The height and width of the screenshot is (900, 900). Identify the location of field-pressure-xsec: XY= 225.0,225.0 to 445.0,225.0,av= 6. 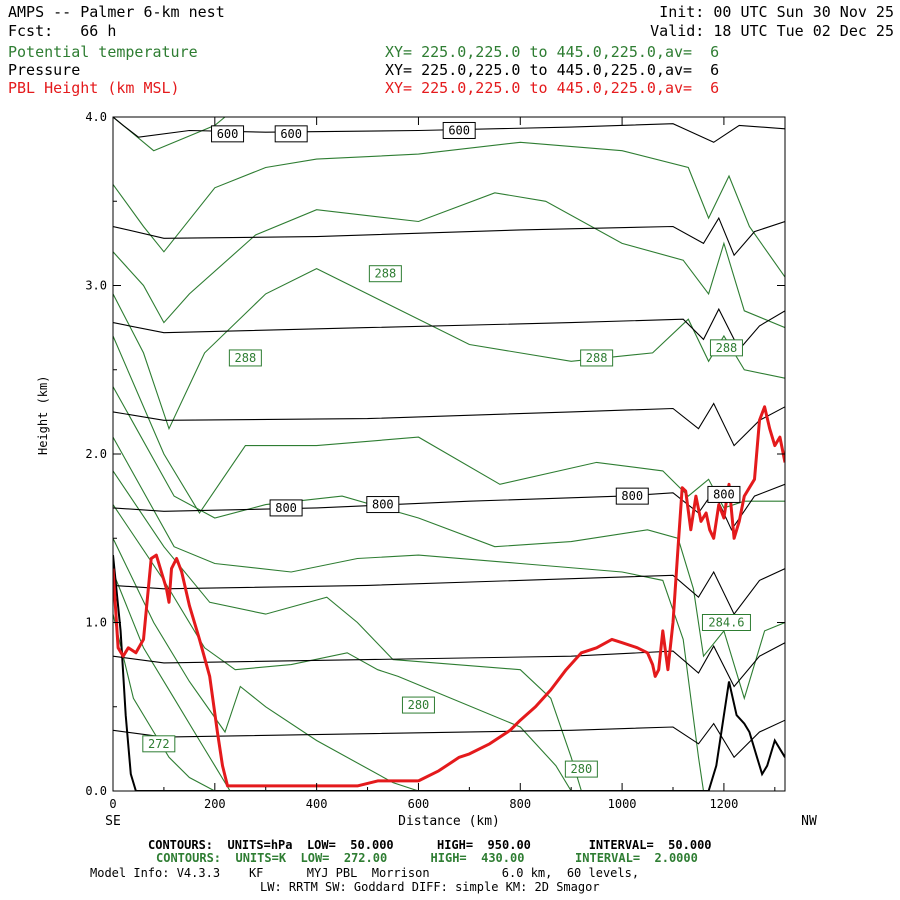
(552, 70).